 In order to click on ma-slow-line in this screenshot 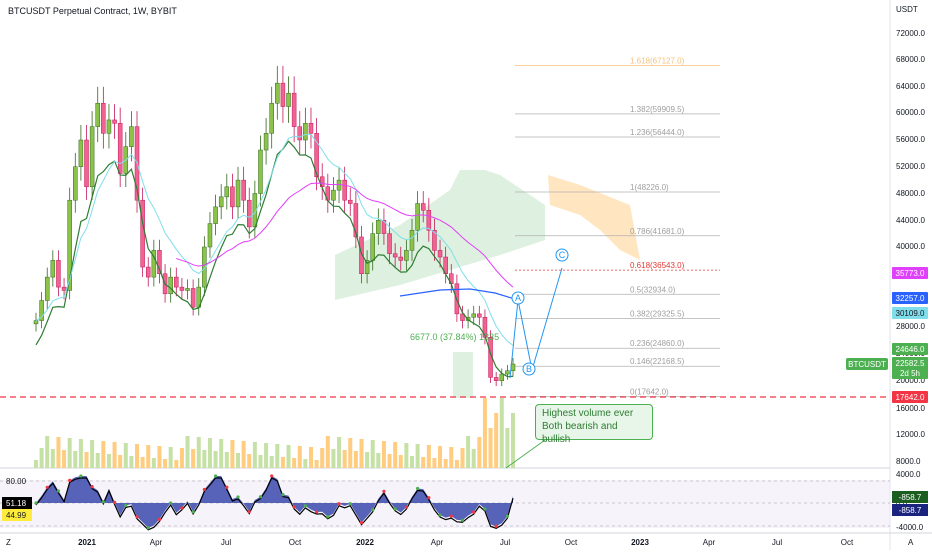, I will do `click(345, 235)`.